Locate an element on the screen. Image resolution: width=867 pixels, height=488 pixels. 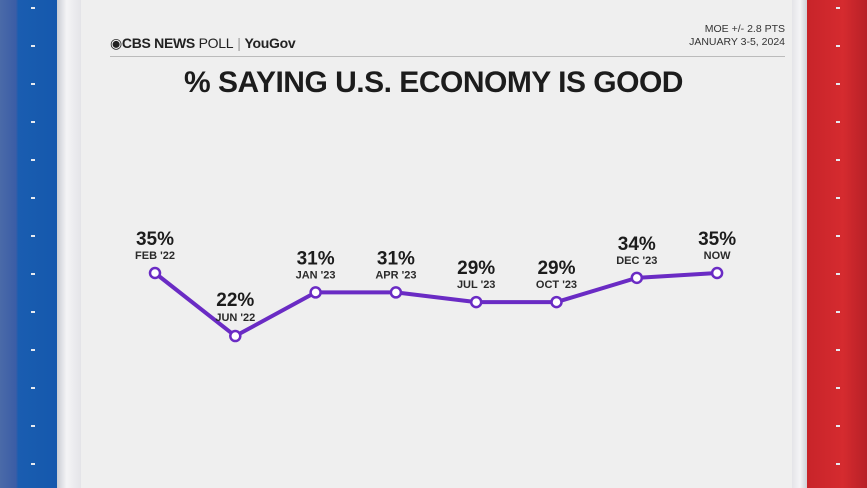
brand-name: CBS NEWS is located at coordinates (158, 43).